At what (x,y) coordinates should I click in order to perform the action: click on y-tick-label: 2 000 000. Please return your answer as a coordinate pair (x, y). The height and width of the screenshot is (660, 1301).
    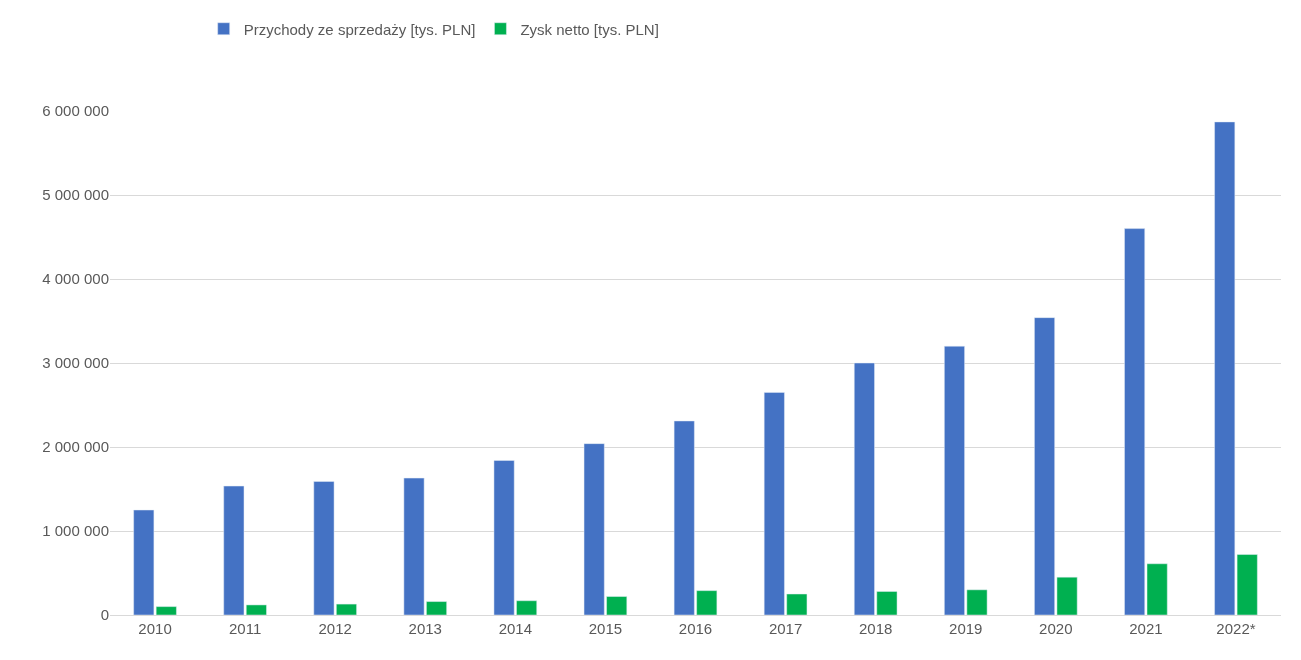
    Looking at the image, I should click on (75, 447).